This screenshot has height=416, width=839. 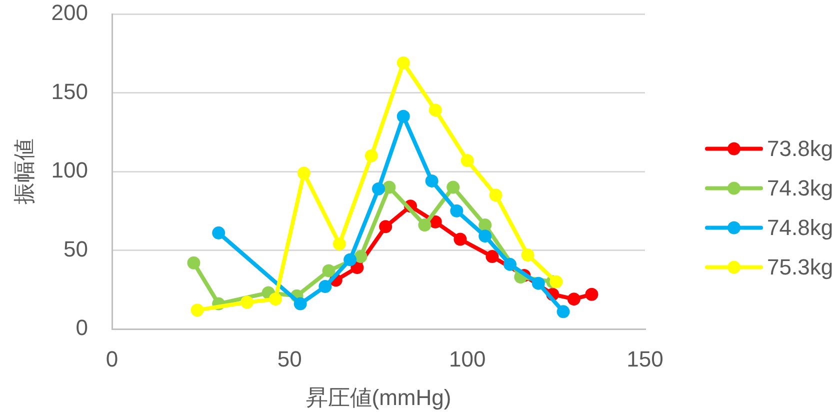 What do you see at coordinates (69, 13) in the screenshot?
I see `y-tick-label: 200` at bounding box center [69, 13].